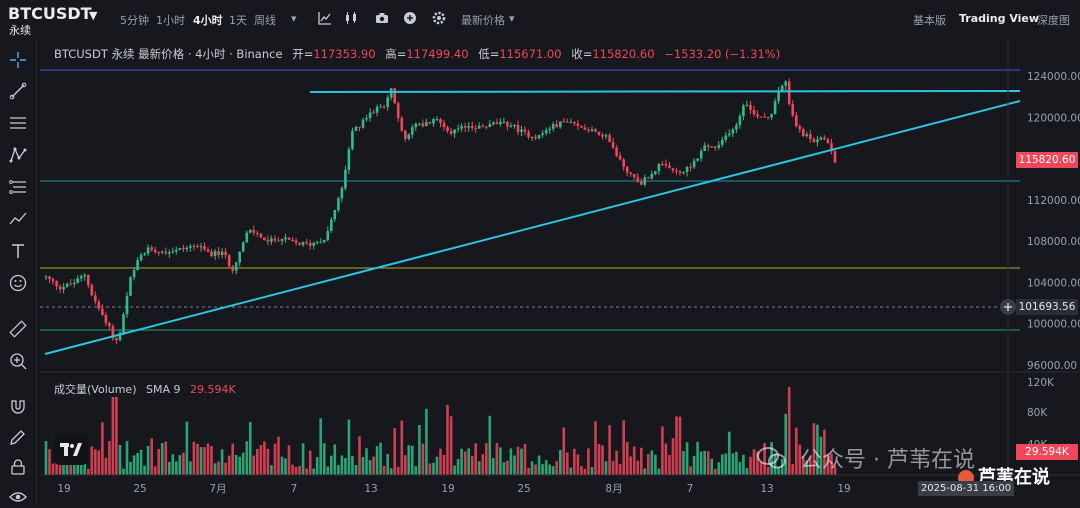 This screenshot has width=1080, height=508. I want to click on timeframe-1d: 1天, so click(238, 20).